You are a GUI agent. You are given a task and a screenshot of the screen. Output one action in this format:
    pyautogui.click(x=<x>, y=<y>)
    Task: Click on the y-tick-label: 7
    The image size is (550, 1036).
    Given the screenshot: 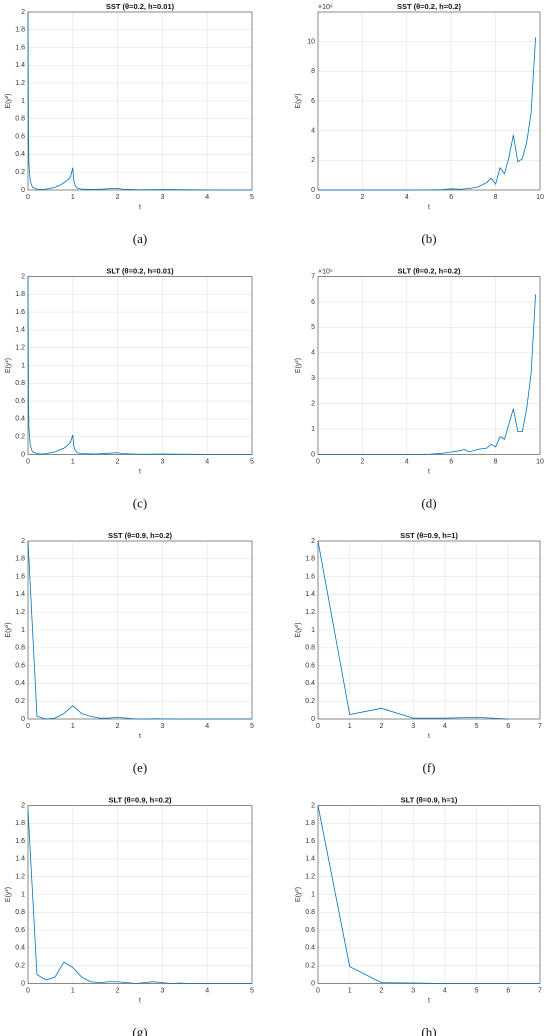 What is the action you would take?
    pyautogui.click(x=313, y=276)
    